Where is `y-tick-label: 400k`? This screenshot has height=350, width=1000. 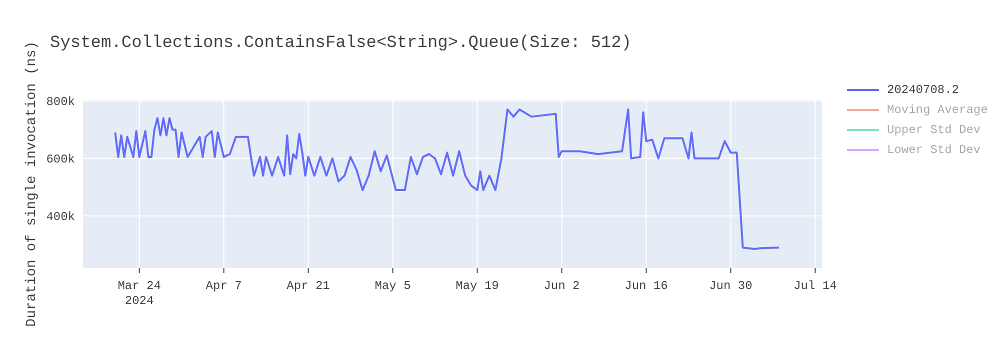
y-tick-label: 400k is located at coordinates (60, 217).